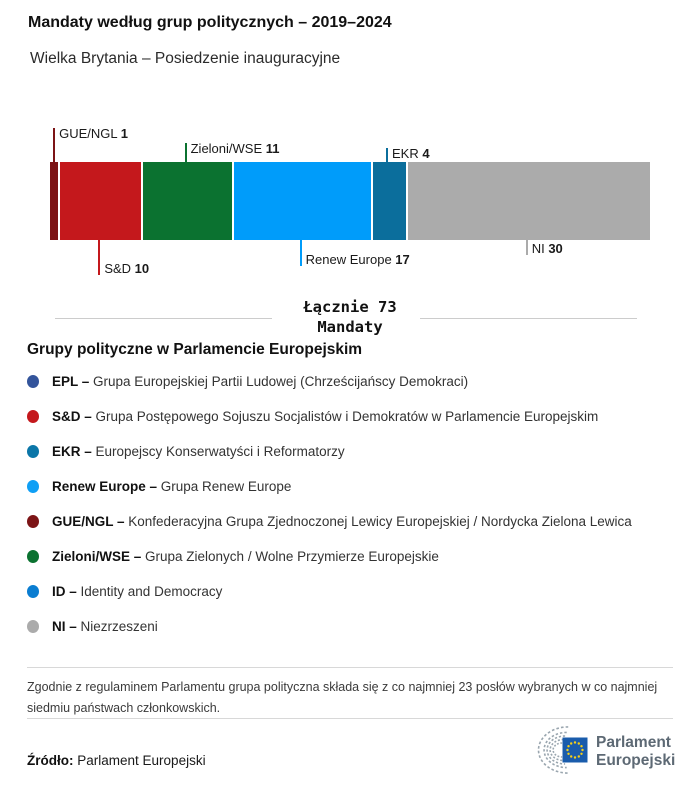 Image resolution: width=700 pixels, height=786 pixels. Describe the element at coordinates (54, 201) in the screenshot. I see `bar-segment-gue-ngl` at that location.